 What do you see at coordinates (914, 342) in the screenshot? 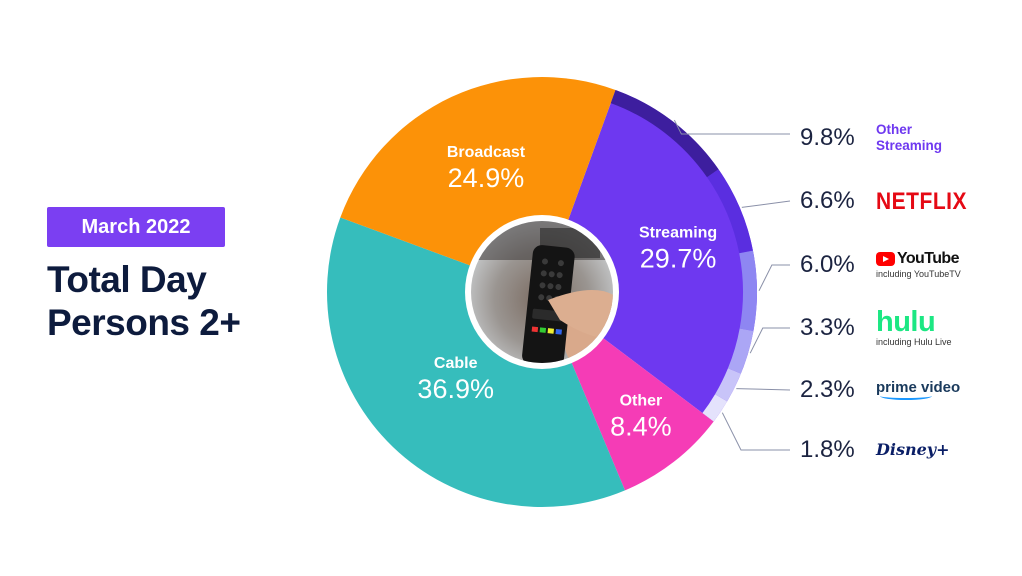
I see `hulu-sub: including Hulu Live` at bounding box center [914, 342].